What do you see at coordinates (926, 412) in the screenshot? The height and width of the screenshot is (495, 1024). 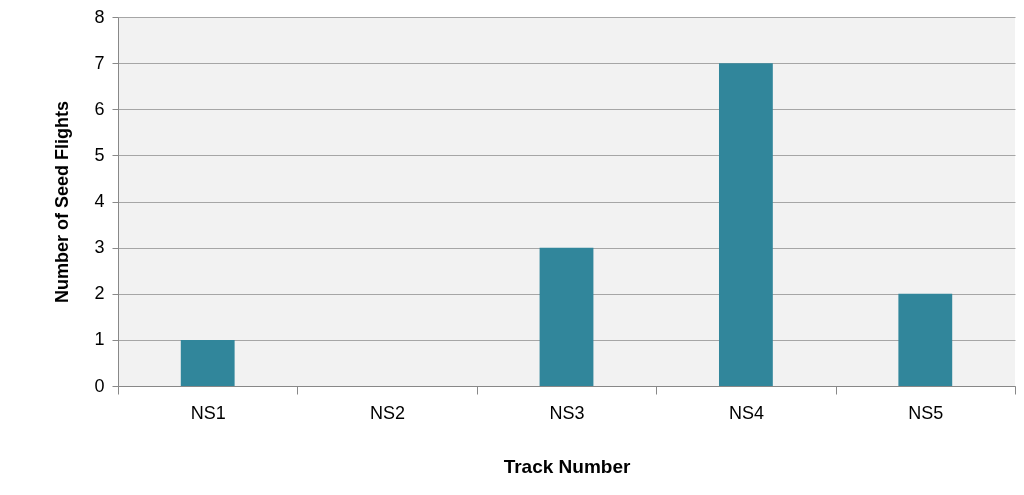 I see `x-tick-label: NS5` at bounding box center [926, 412].